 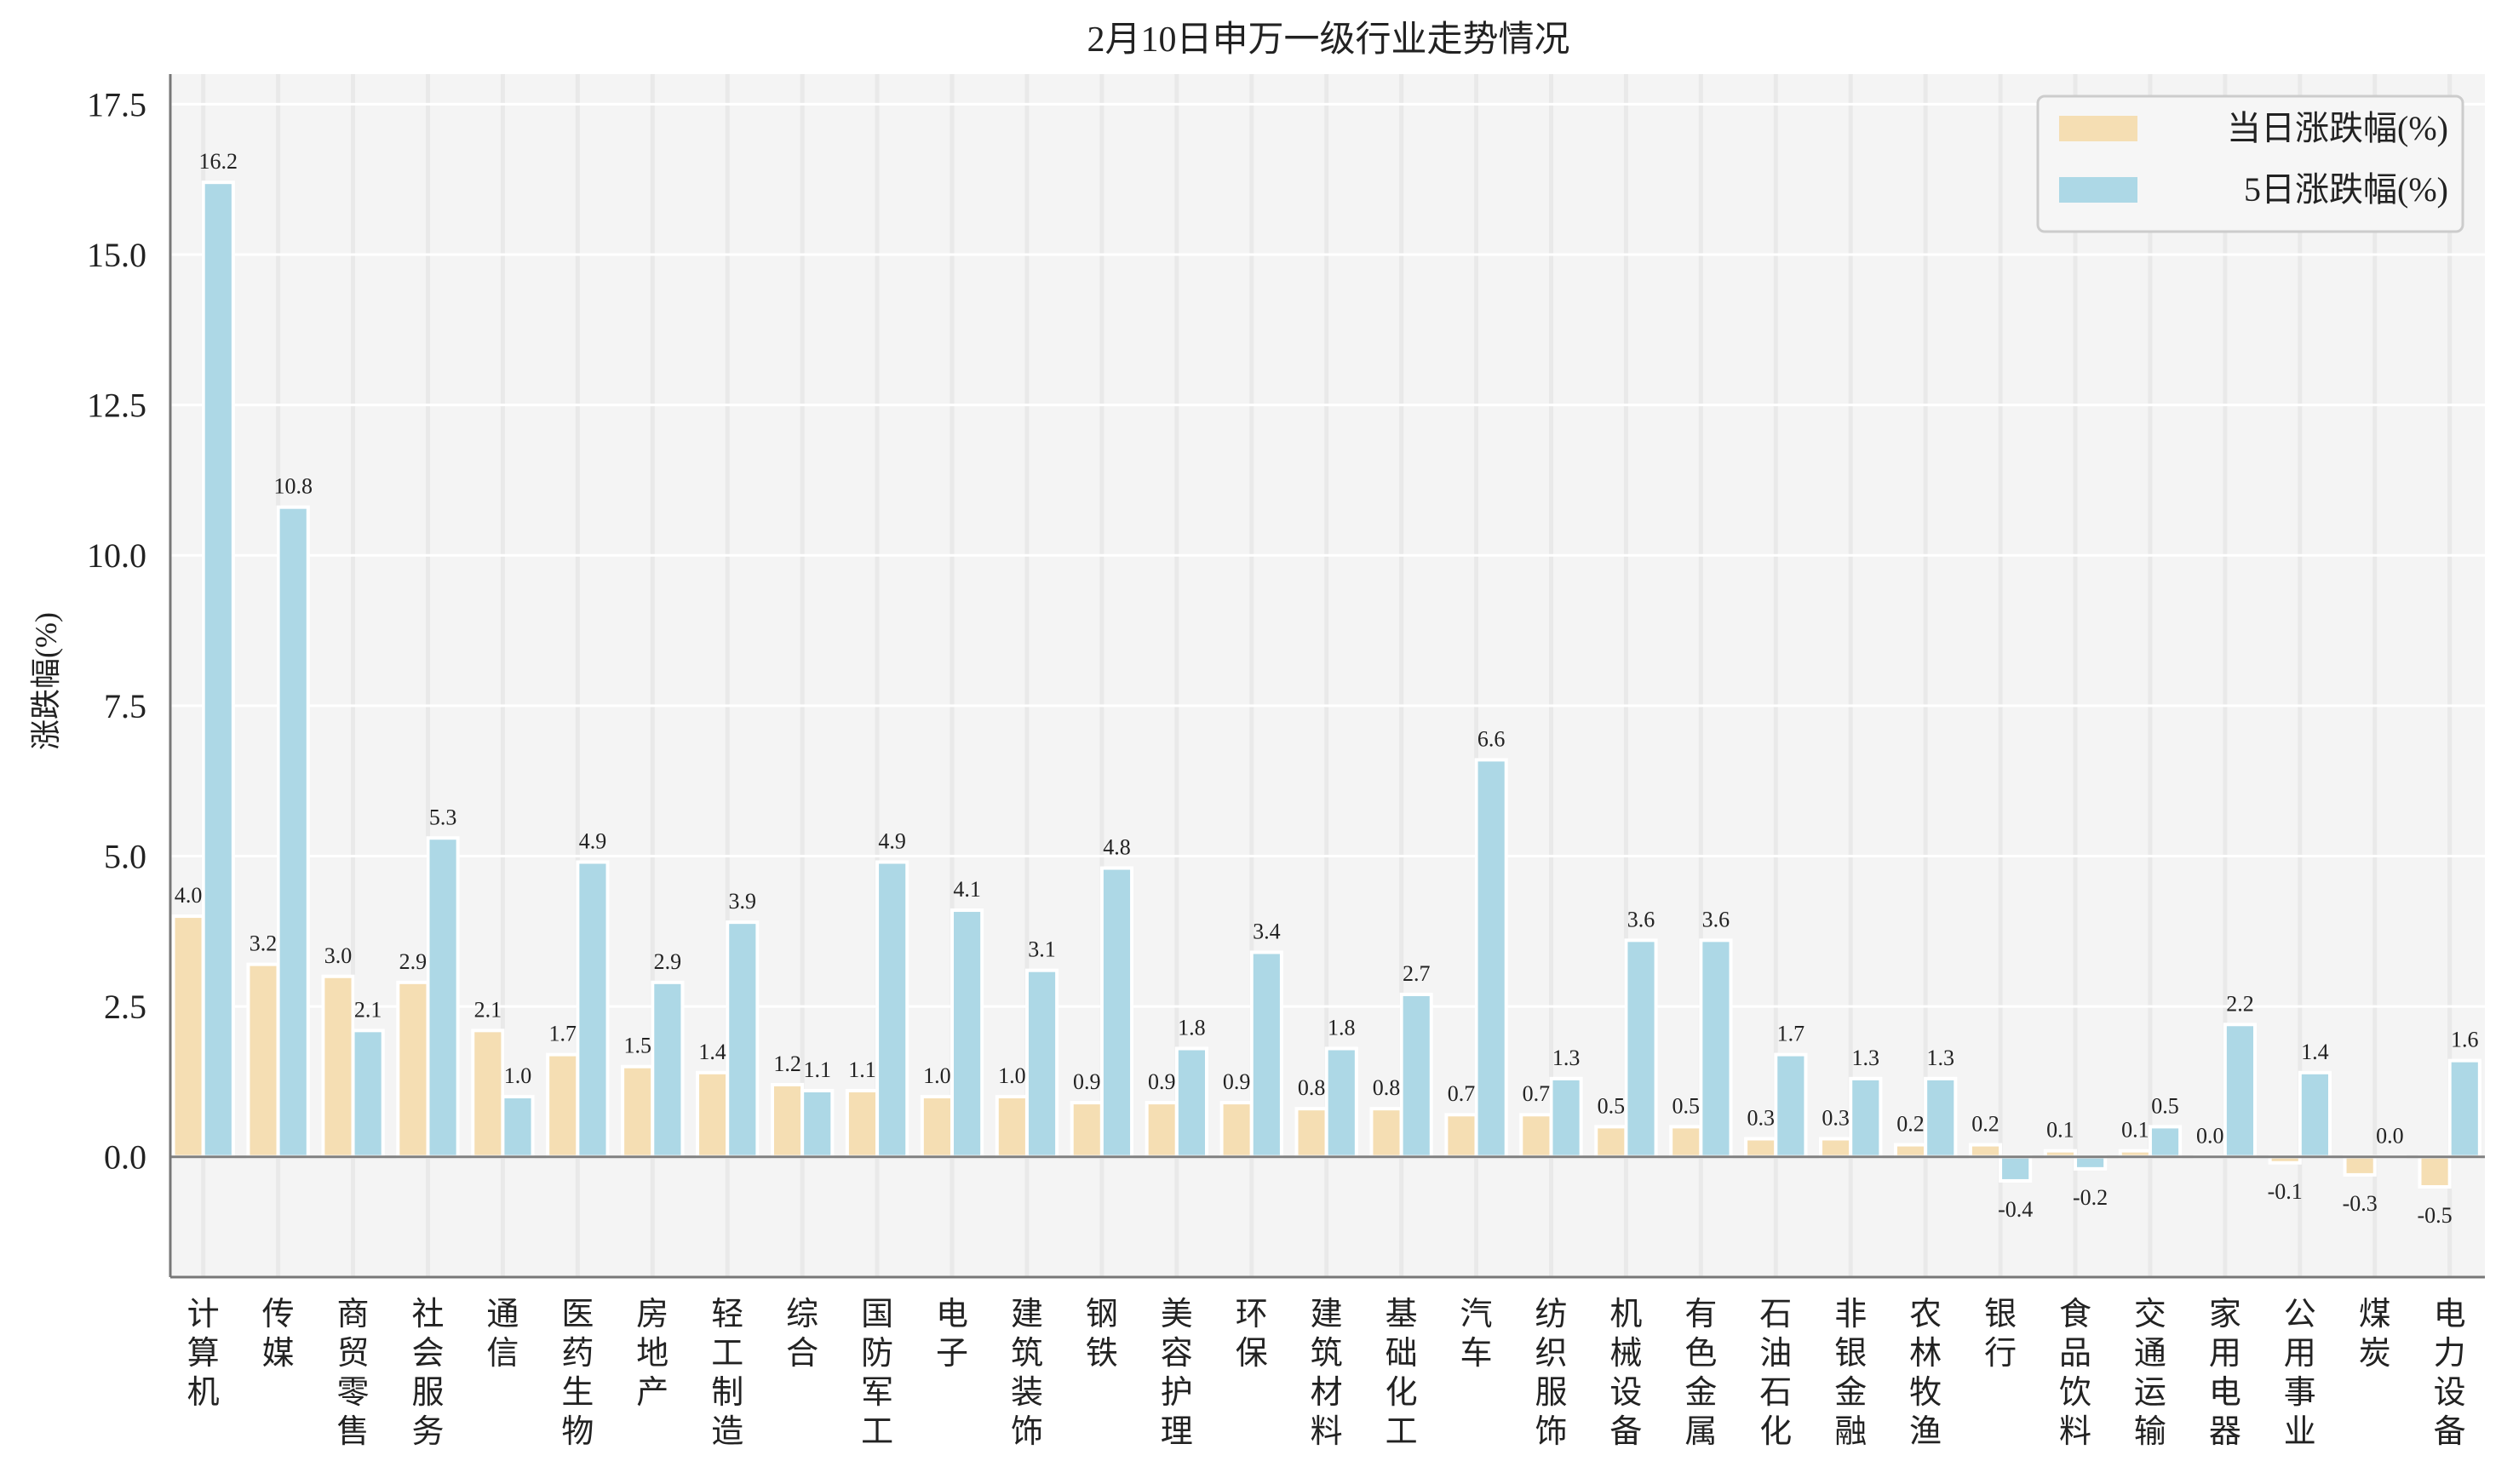 What do you see at coordinates (2338, 128) in the screenshot?
I see `legend-label: 当日涨跌幅(%)` at bounding box center [2338, 128].